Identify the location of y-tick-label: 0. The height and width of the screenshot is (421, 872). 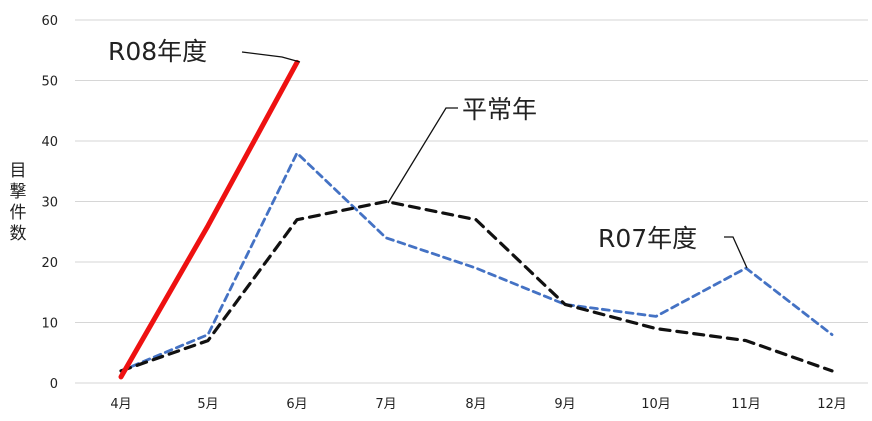
(54, 384).